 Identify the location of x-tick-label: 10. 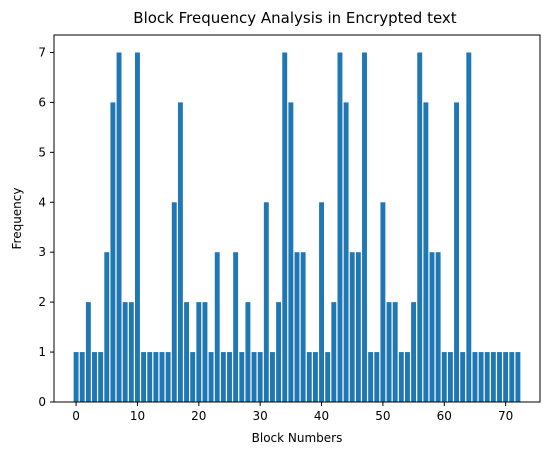
(137, 416).